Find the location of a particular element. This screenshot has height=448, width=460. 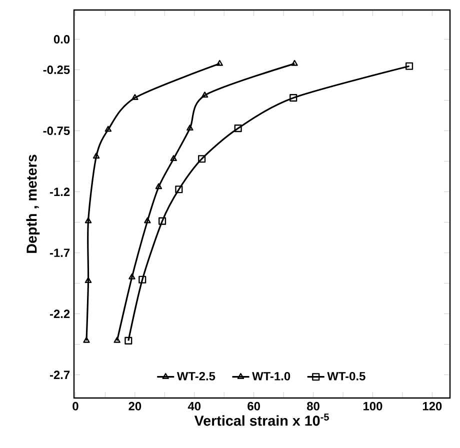

x-tick-label: 40 is located at coordinates (194, 406).